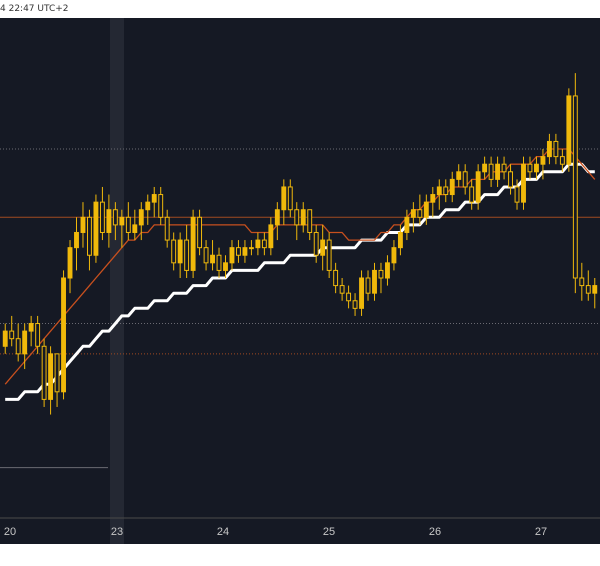  What do you see at coordinates (300, 555) in the screenshot?
I see `bottom-margin` at bounding box center [300, 555].